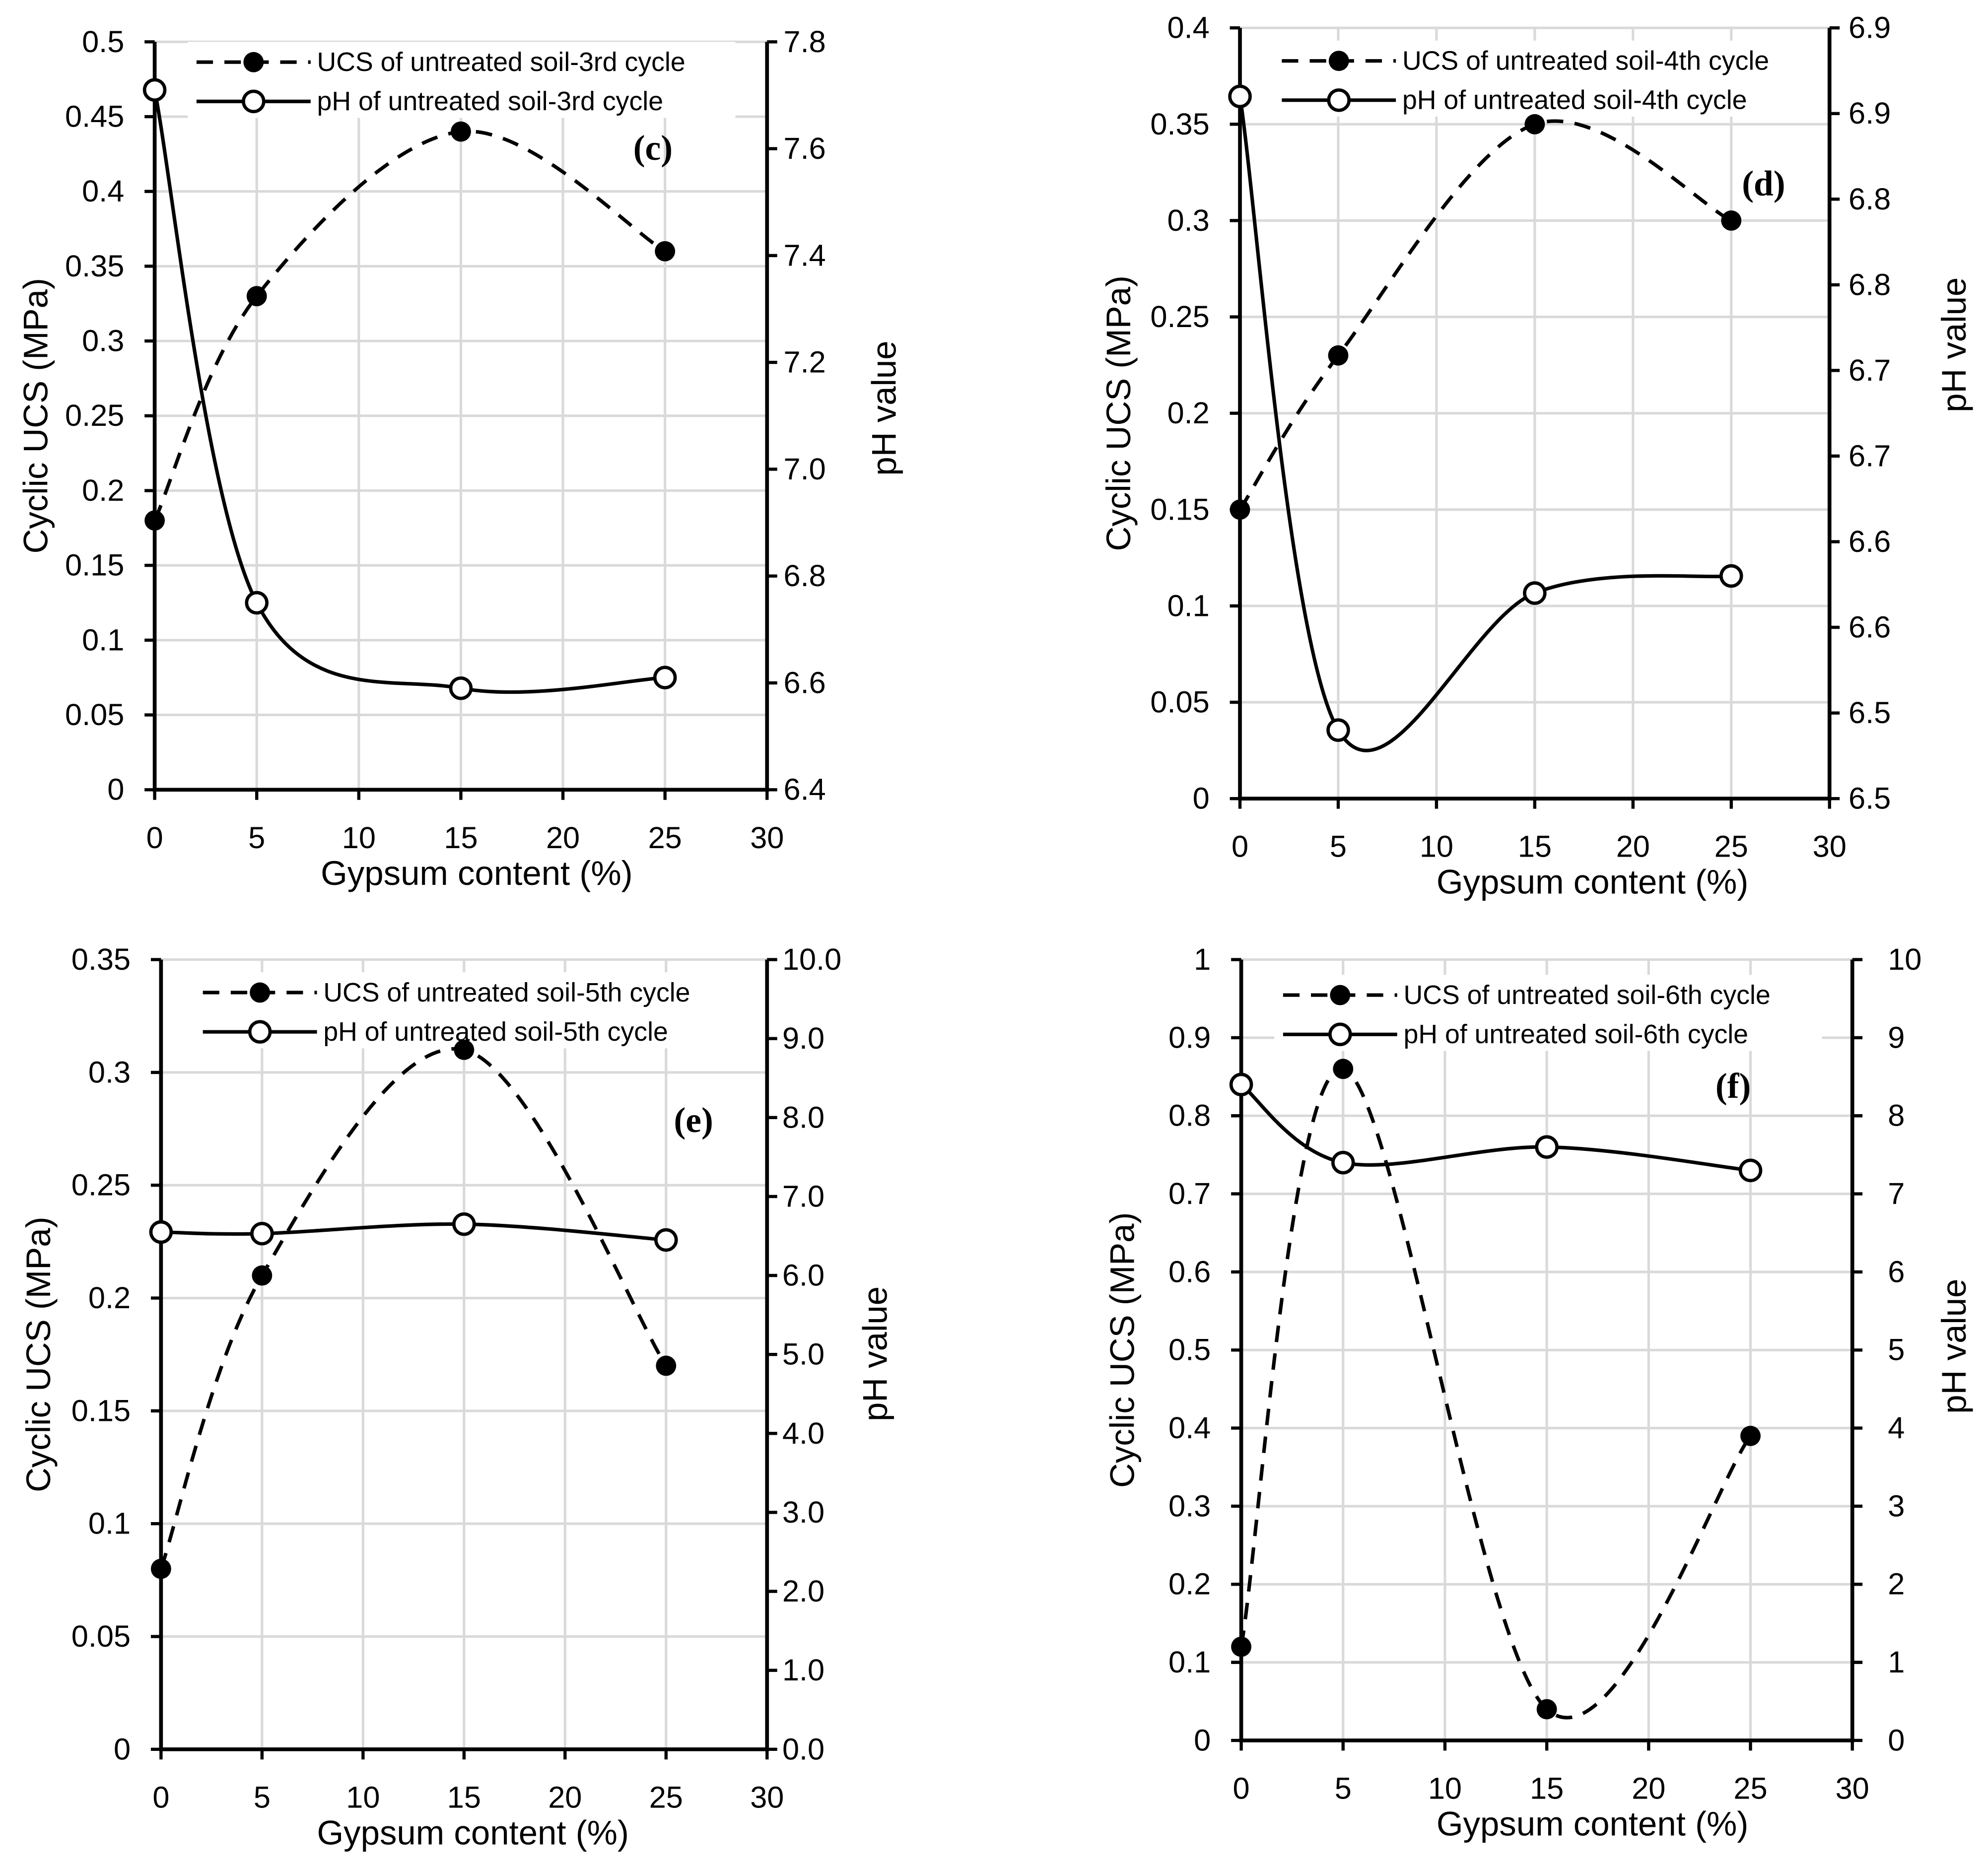 This screenshot has width=1988, height=1869. I want to click on chart1-left-tick-label: 0.45, so click(94, 116).